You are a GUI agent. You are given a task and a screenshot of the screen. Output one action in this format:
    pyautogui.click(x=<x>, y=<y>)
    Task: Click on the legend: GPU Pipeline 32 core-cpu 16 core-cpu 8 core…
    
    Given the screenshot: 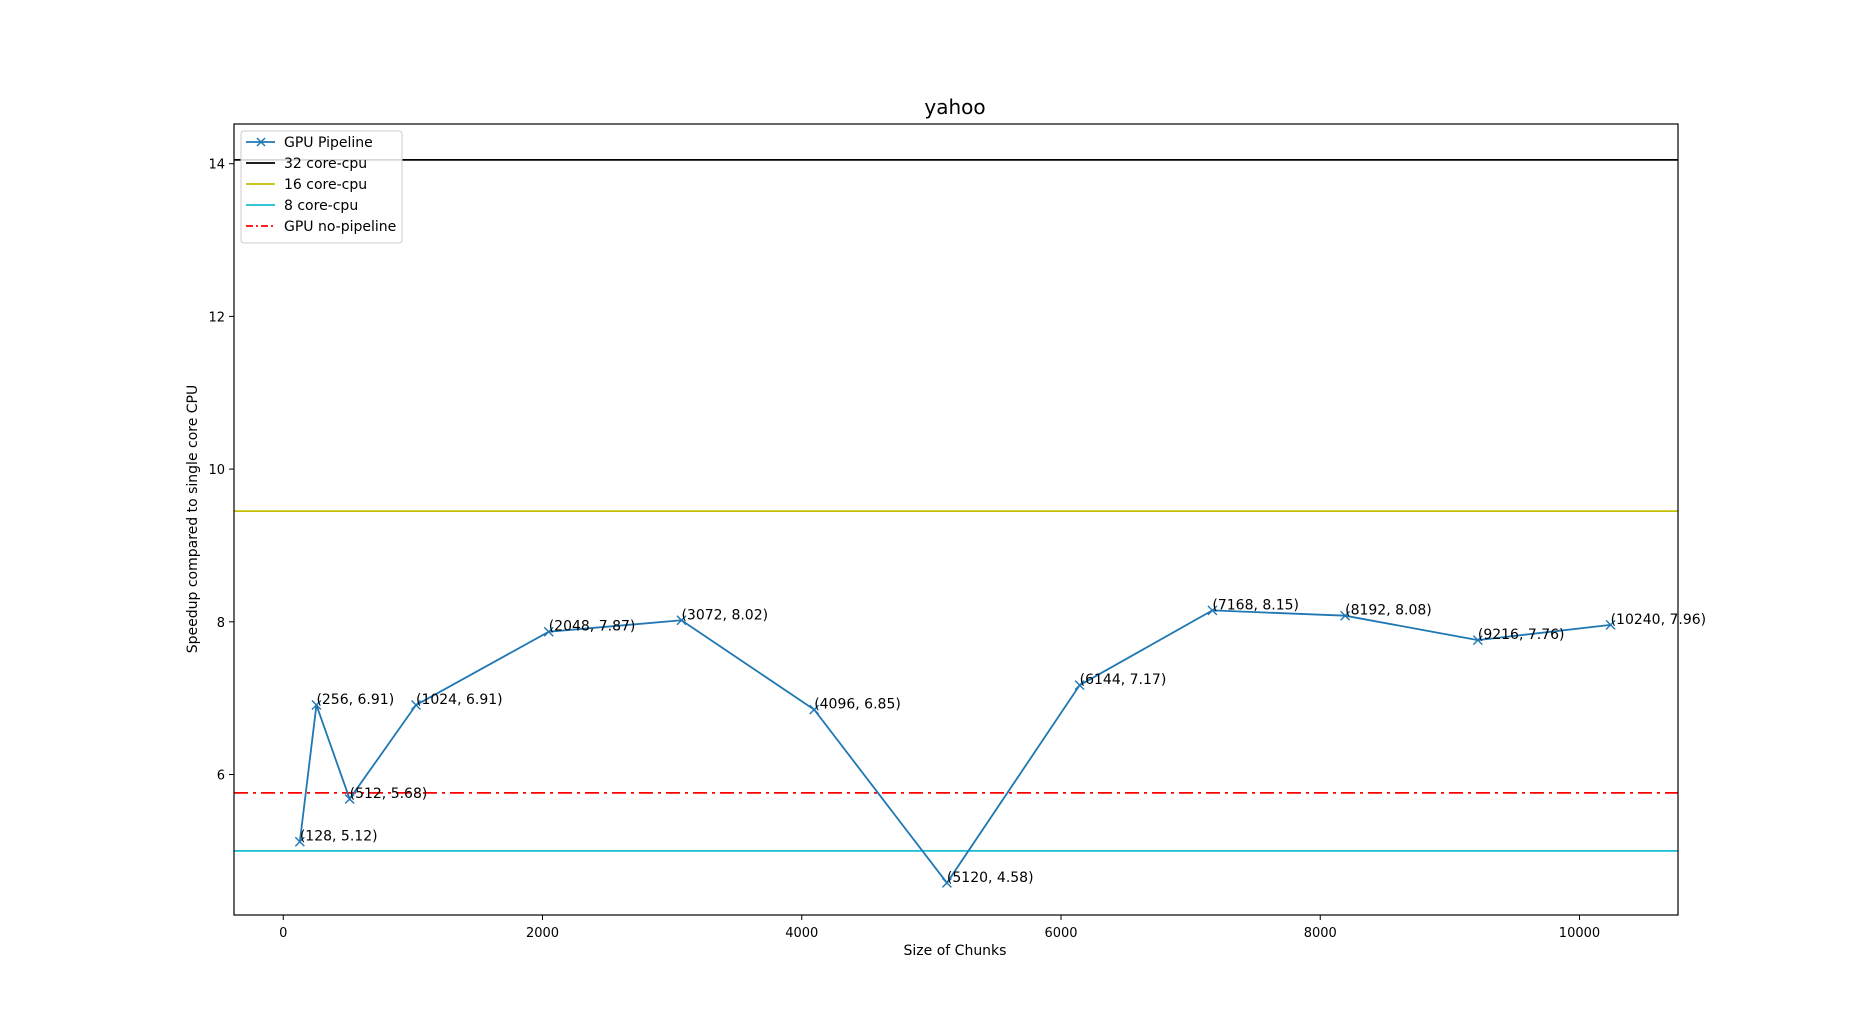 What is the action you would take?
    pyautogui.click(x=321, y=187)
    